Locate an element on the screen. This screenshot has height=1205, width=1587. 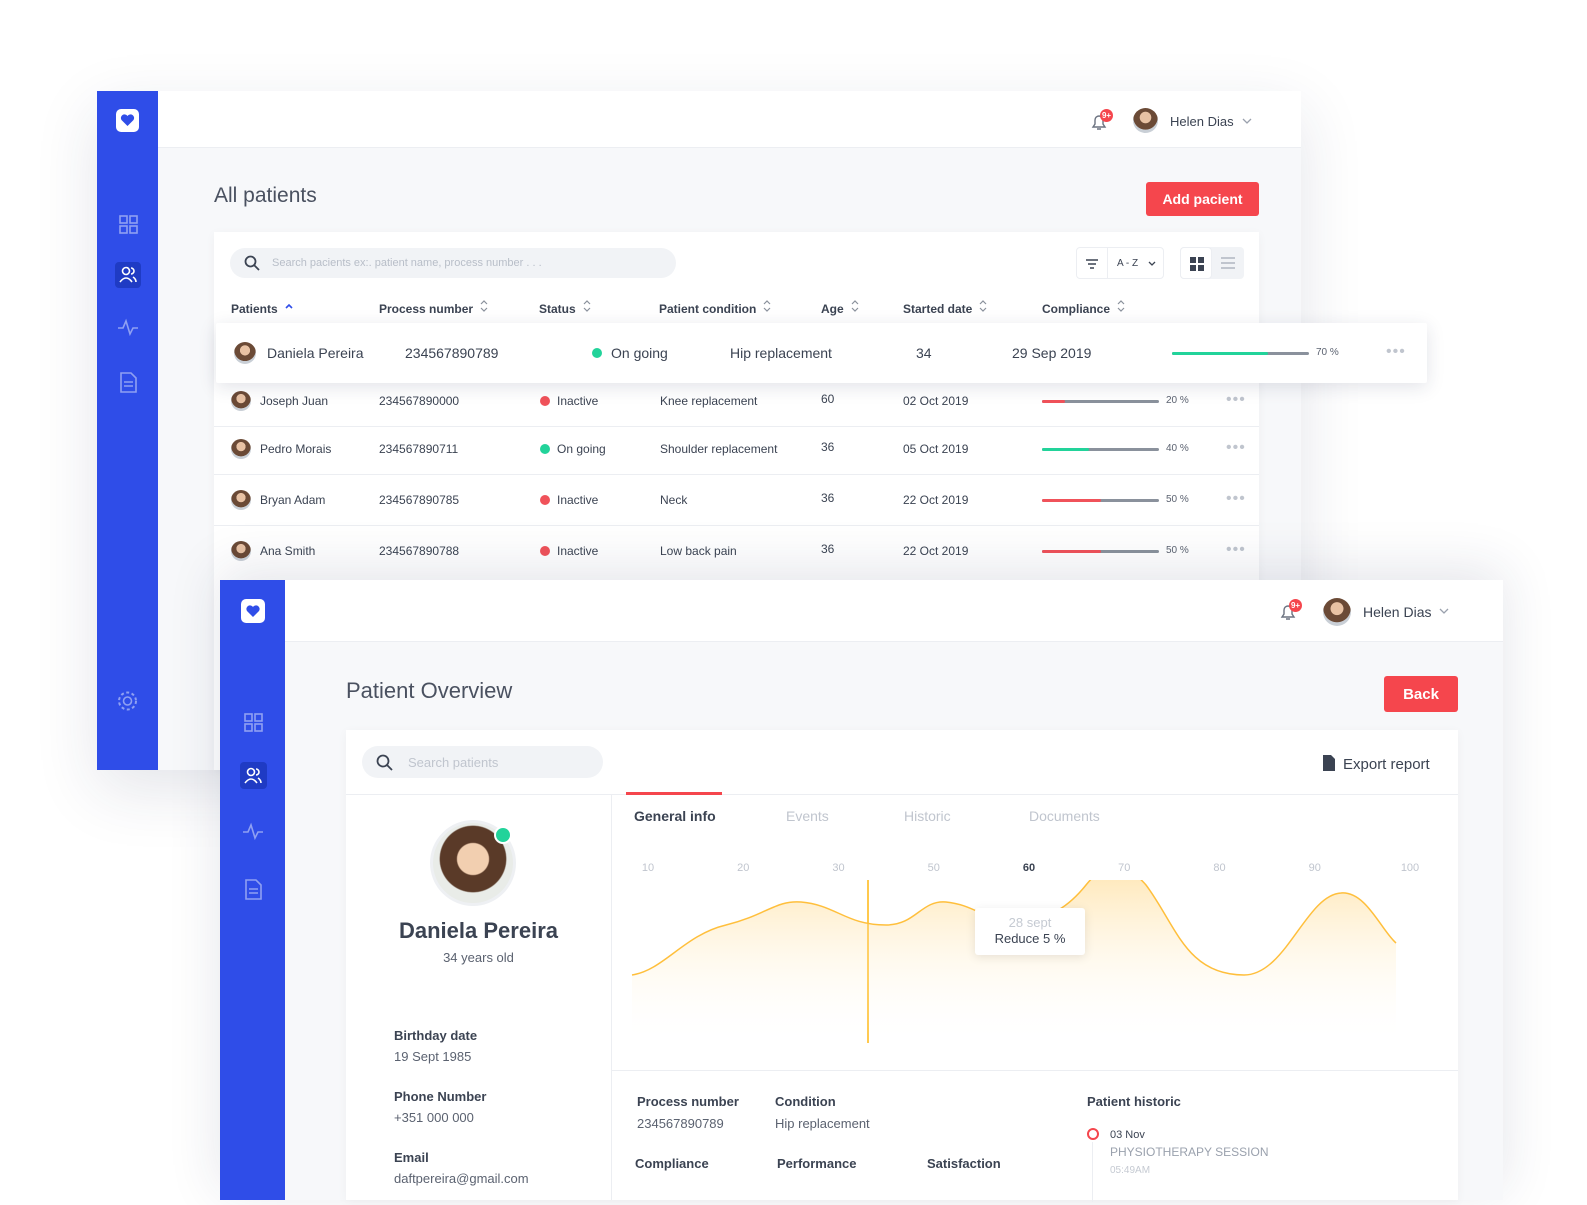
x-tick-label: 90 is located at coordinates (1314, 868).